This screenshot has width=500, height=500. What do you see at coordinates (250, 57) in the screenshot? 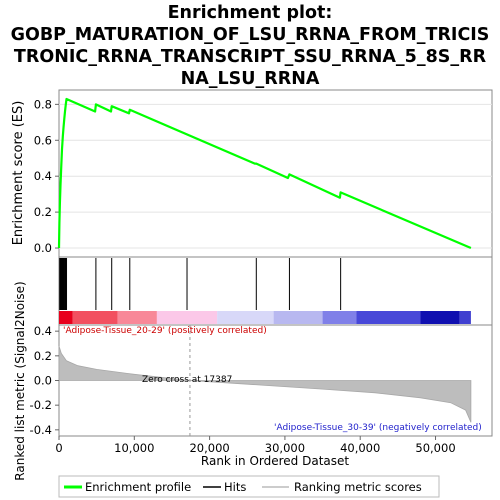
I see `title-line: TRONIC_RRNA_TRANSCRIPT_SSU_RRNA_5_8S_RR` at bounding box center [250, 57].